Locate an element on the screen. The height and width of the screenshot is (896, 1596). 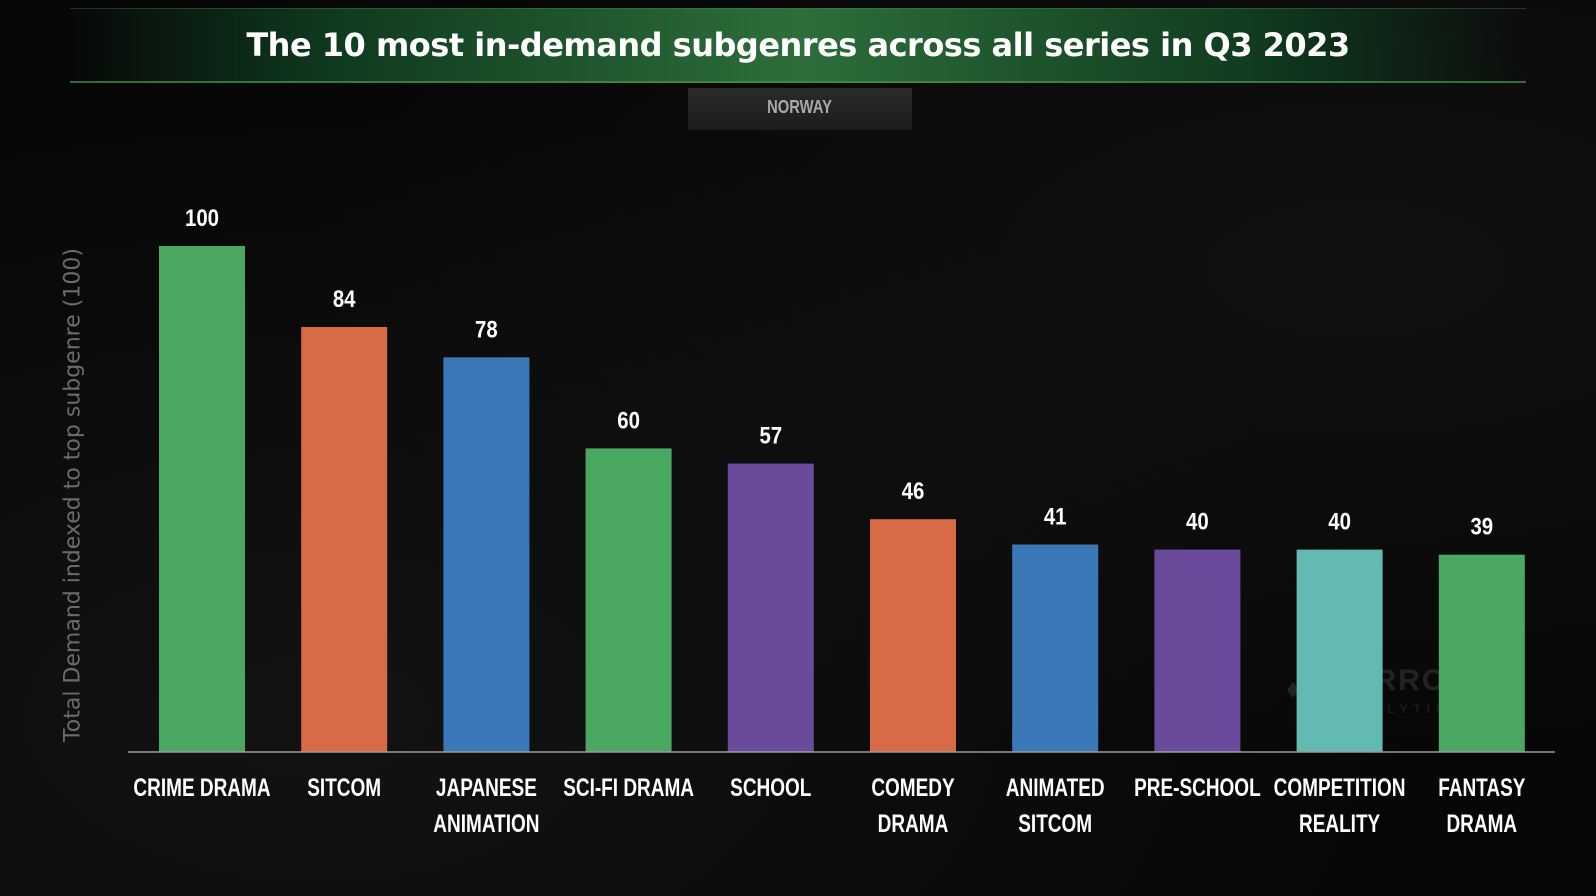
category-label-6-0: ANIMATED is located at coordinates (1055, 787).